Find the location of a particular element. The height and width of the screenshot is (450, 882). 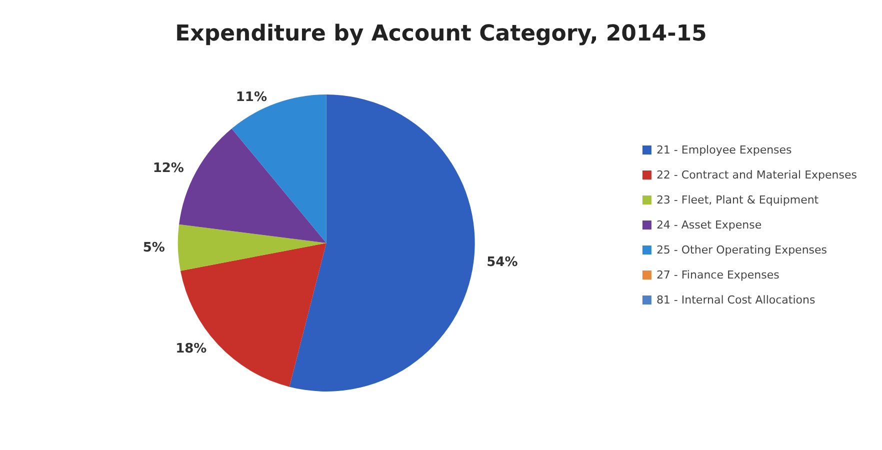

legend-label: 27 - Finance Expenses is located at coordinates (718, 275).